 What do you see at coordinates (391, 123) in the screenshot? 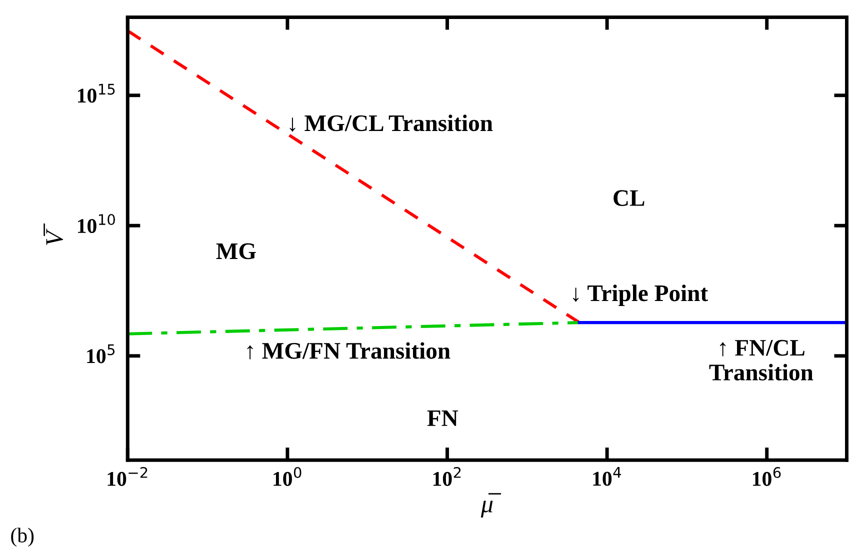
I see `annotation: ↓ MG/CL Transition` at bounding box center [391, 123].